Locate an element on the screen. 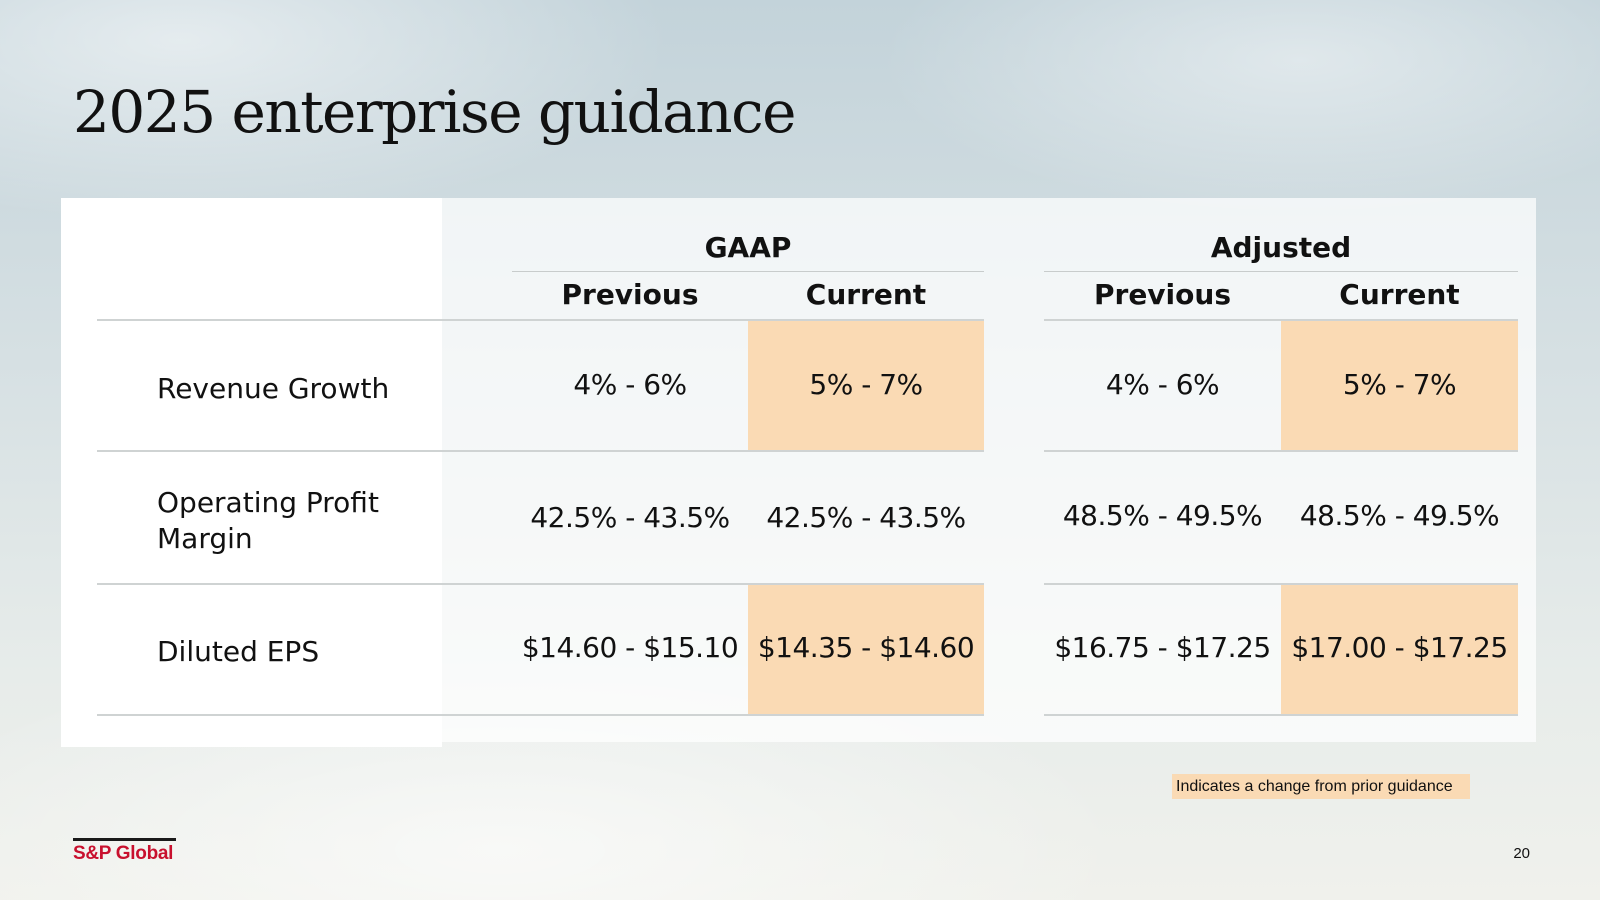 The image size is (1600, 900). eps-adjusted-previous: $16.75 - $17.25 is located at coordinates (1162, 647).